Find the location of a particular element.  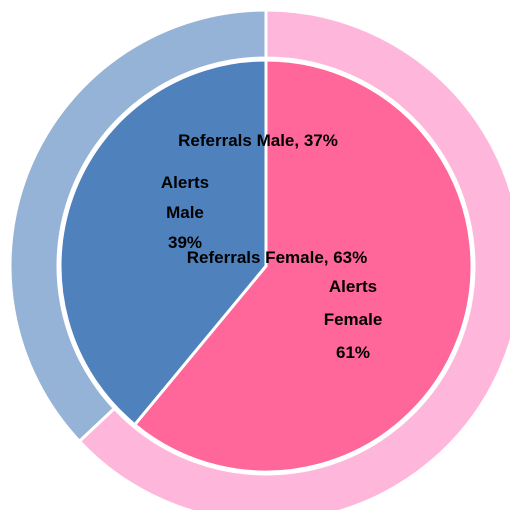

data-label: Alerts Female 61% is located at coordinates (353, 319).